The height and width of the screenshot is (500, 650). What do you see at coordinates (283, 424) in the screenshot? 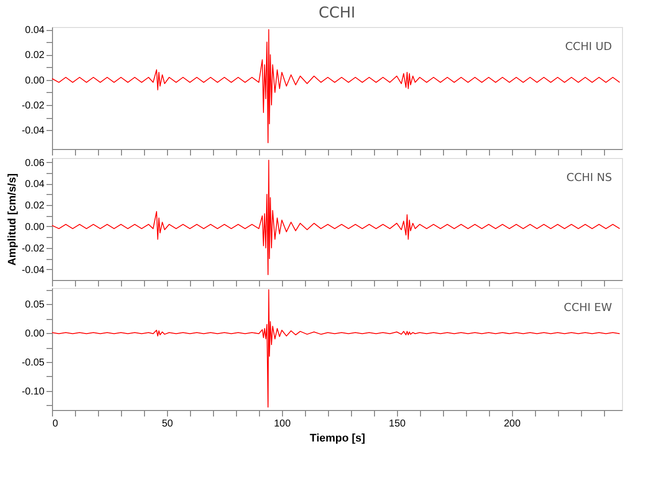
I see `x-tick-label: 100` at bounding box center [283, 424].